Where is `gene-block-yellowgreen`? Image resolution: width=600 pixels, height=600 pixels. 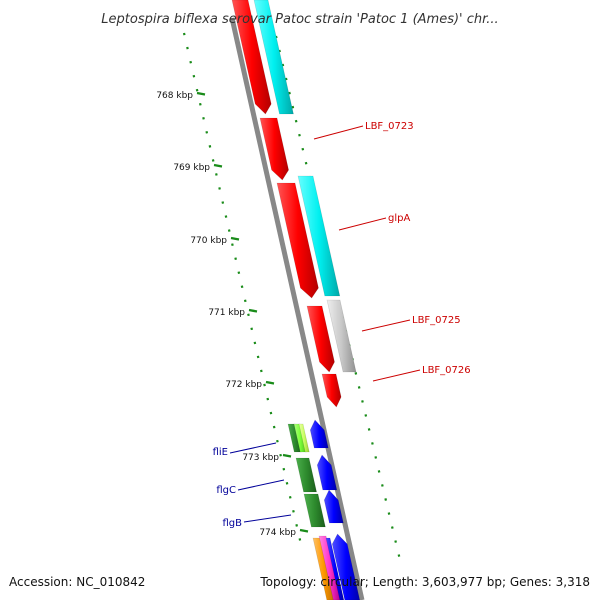
gene-block-yellowgreen is located at coordinates (304, 438).